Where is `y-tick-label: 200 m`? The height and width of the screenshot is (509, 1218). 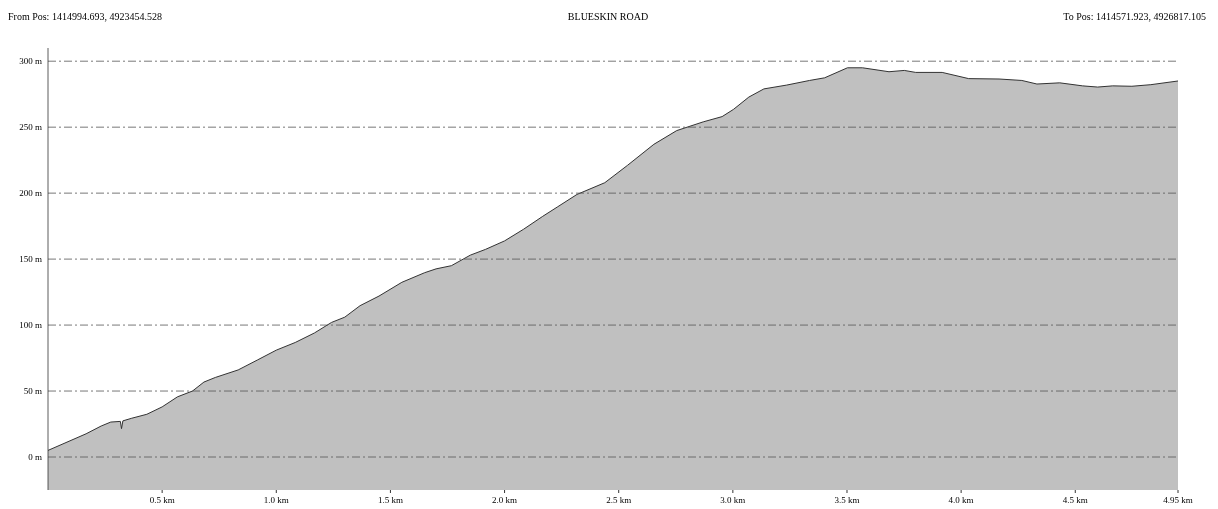 y-tick-label: 200 m is located at coordinates (30, 193).